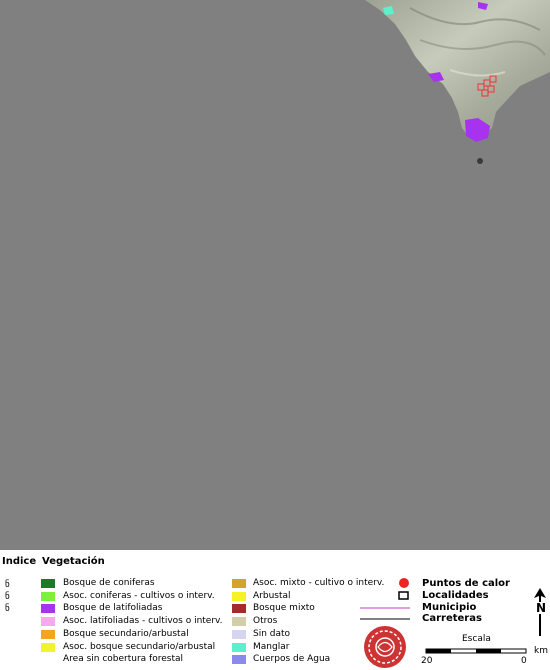 This screenshot has height=670, width=550. I want to click on municipio-label: Municipio, so click(449, 607).